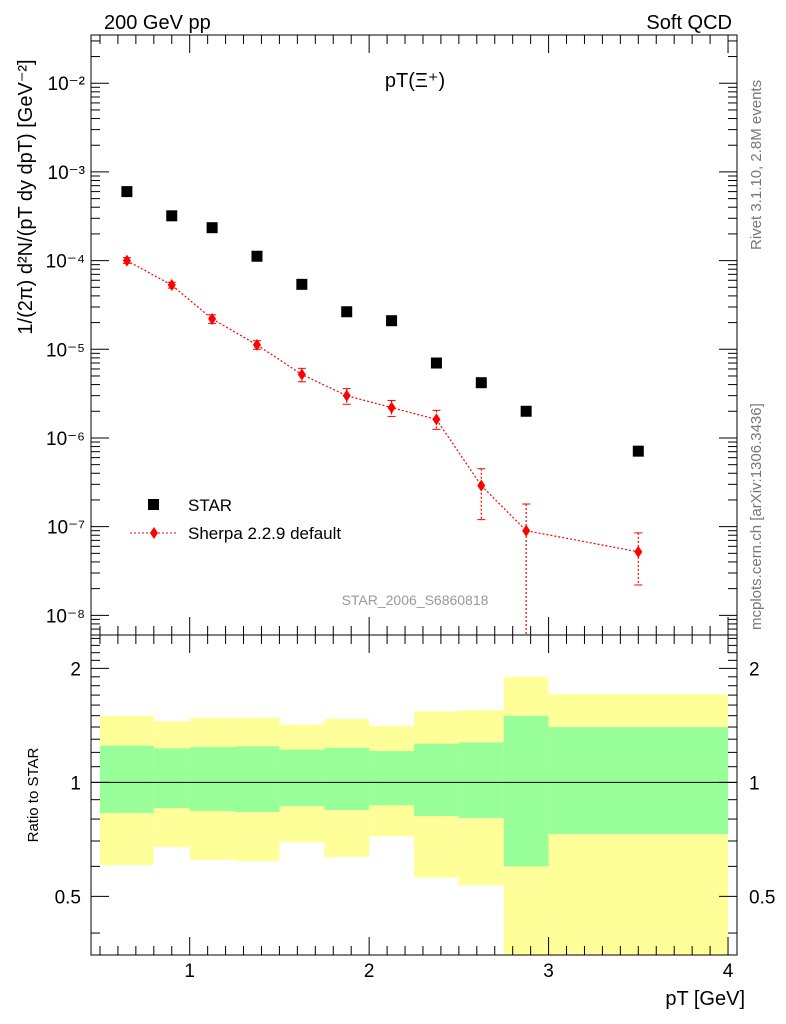 The width and height of the screenshot is (786, 1024). I want to click on ratio-y-tick-label-right: 0.5, so click(762, 897).